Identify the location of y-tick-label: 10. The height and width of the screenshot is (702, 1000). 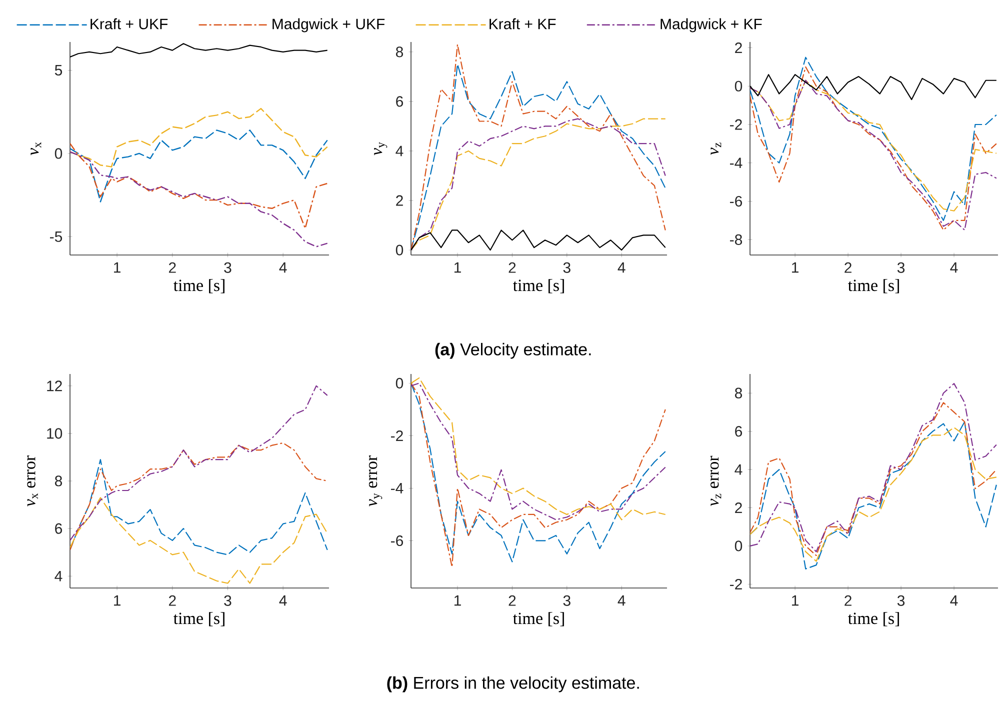
(54, 433).